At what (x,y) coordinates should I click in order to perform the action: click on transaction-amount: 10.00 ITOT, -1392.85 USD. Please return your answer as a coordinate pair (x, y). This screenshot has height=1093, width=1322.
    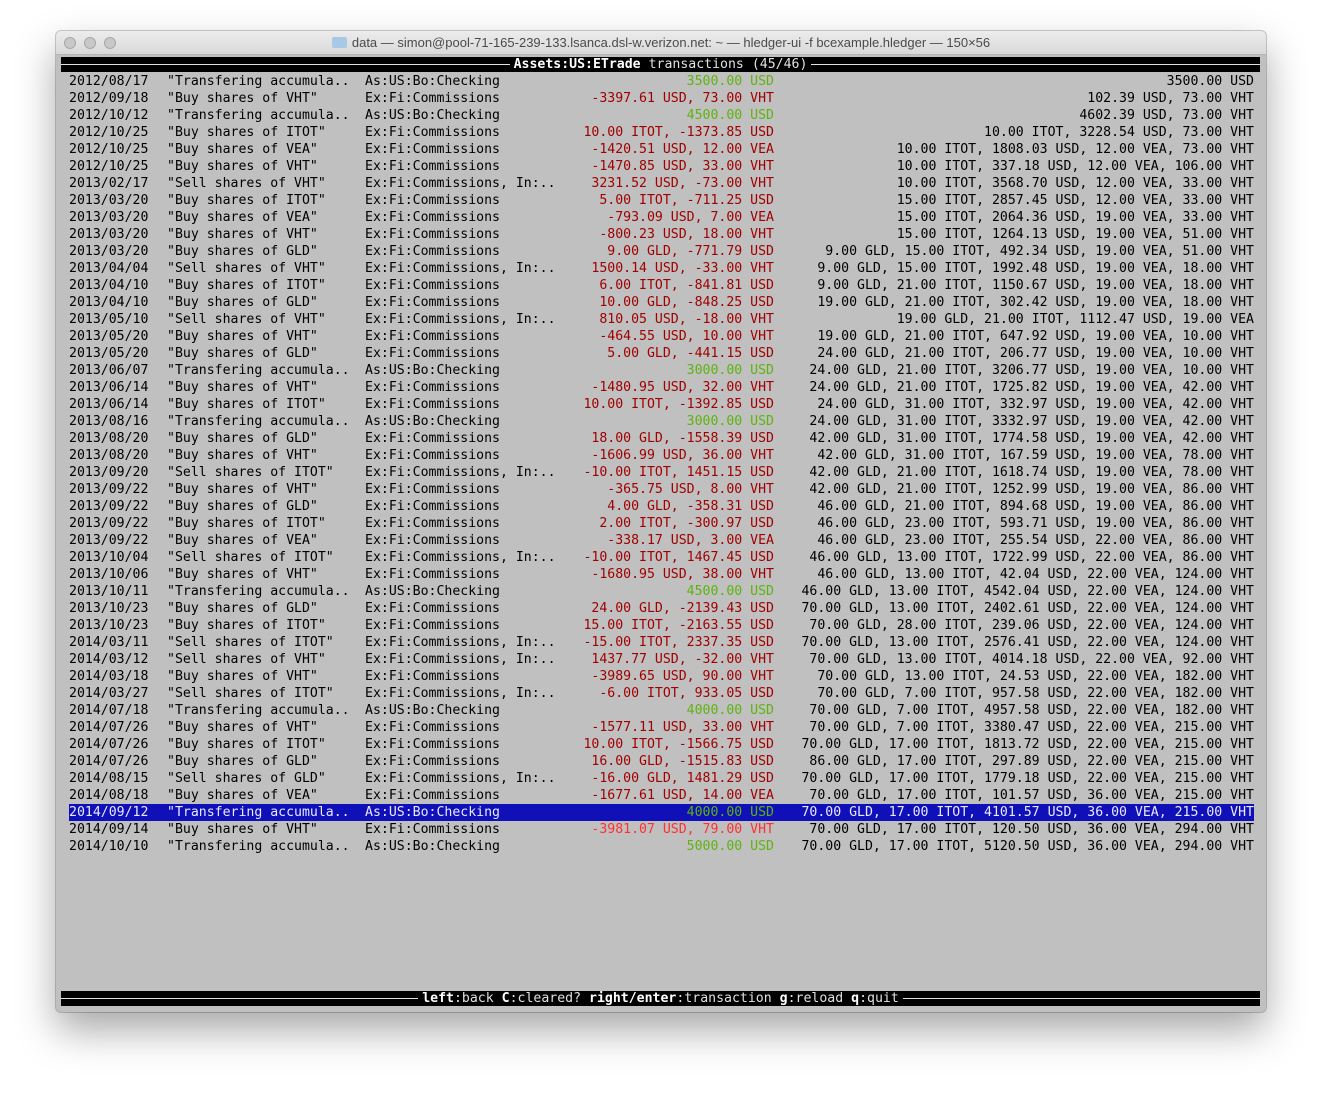
    Looking at the image, I should click on (678, 404).